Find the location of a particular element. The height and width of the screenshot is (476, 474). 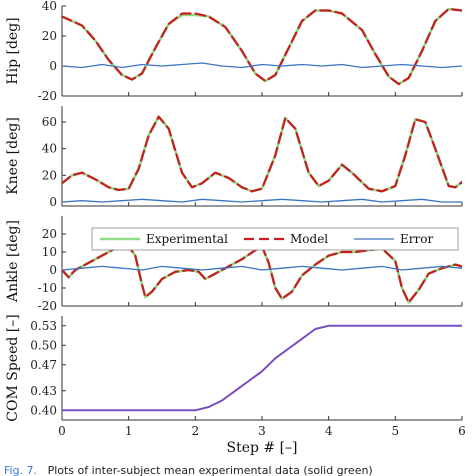

x-tick-label: 0 is located at coordinates (62, 431).